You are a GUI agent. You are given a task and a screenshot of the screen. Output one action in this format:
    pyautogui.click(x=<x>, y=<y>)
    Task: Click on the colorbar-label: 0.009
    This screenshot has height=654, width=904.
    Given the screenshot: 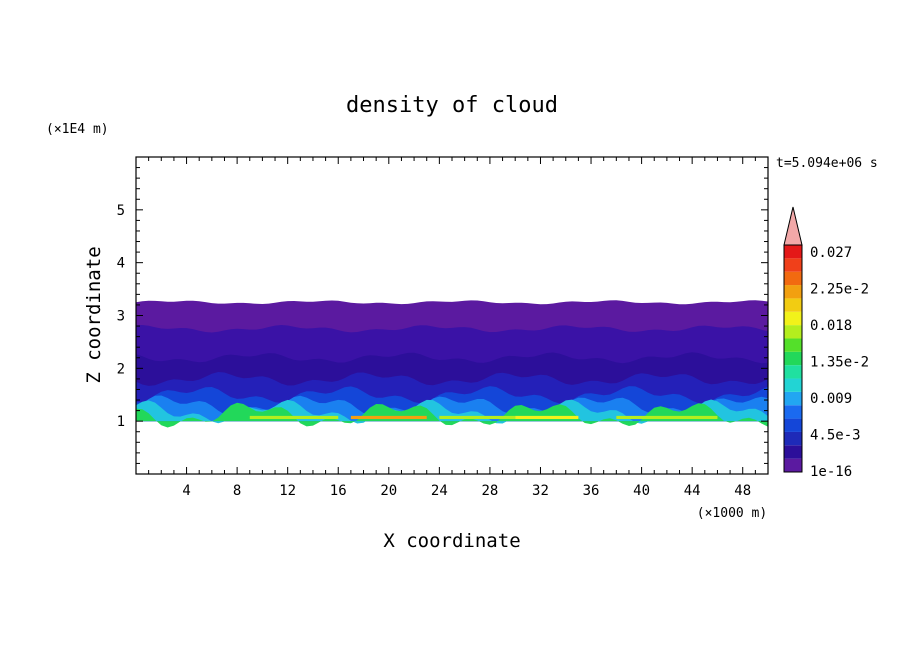 What is the action you would take?
    pyautogui.click(x=831, y=399)
    